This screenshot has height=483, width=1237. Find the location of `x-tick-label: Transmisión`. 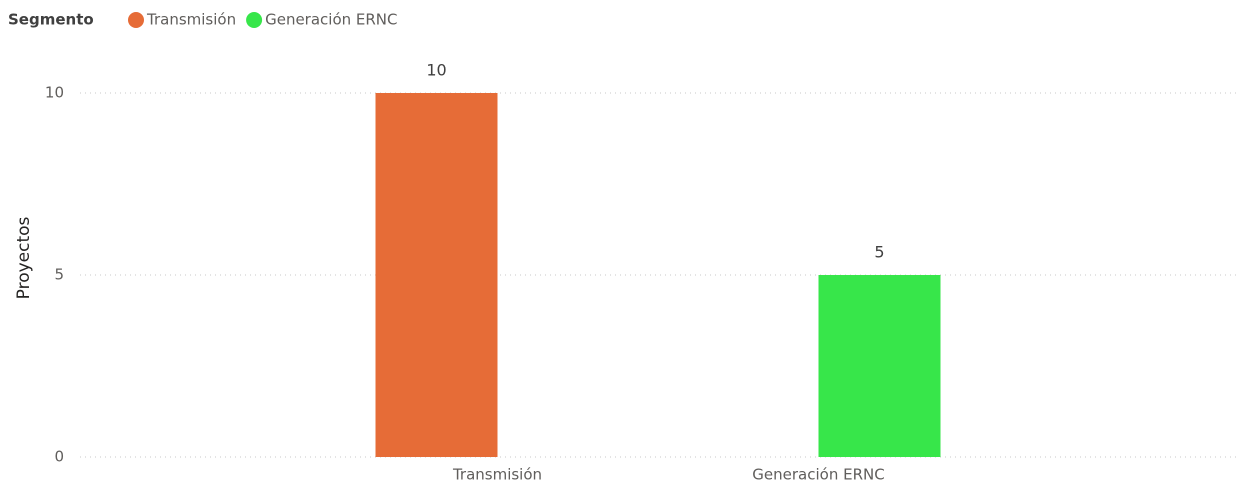

x-tick-label: Transmisión is located at coordinates (497, 474).